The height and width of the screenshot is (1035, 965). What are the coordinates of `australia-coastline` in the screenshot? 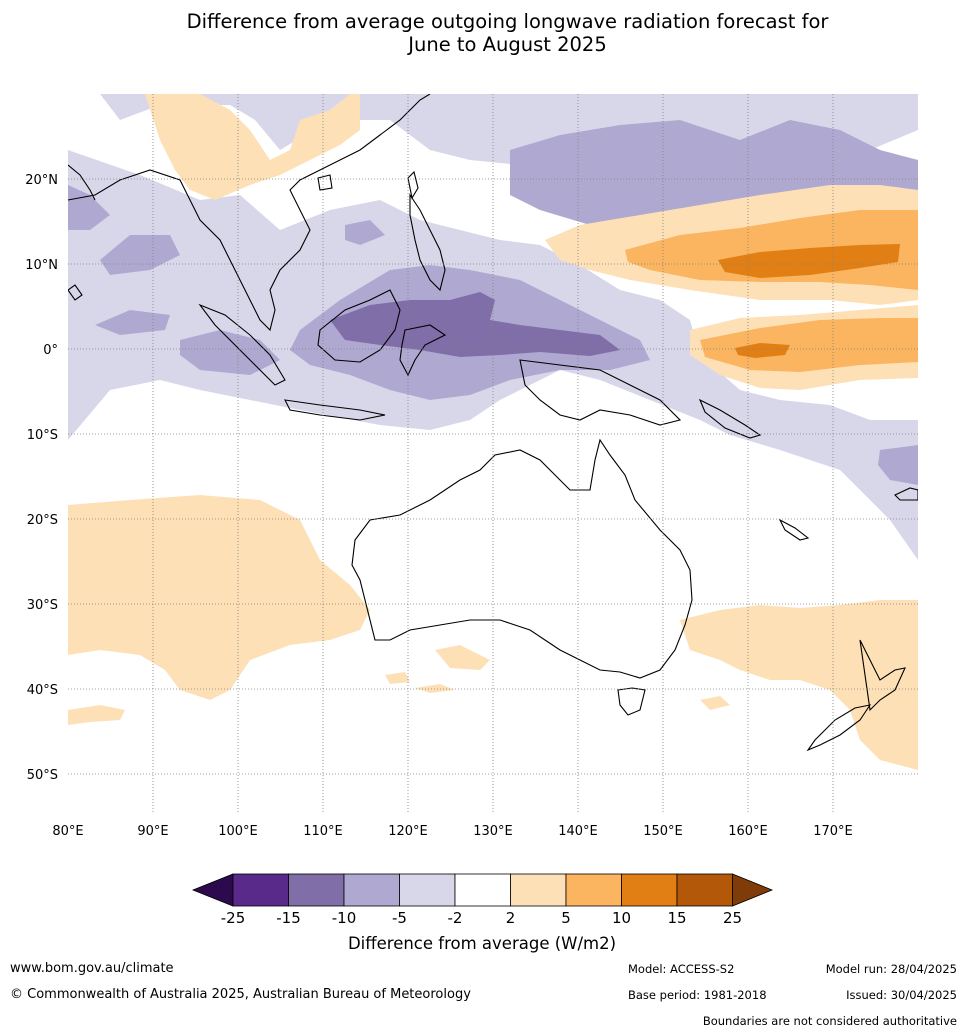 It's located at (522, 558).